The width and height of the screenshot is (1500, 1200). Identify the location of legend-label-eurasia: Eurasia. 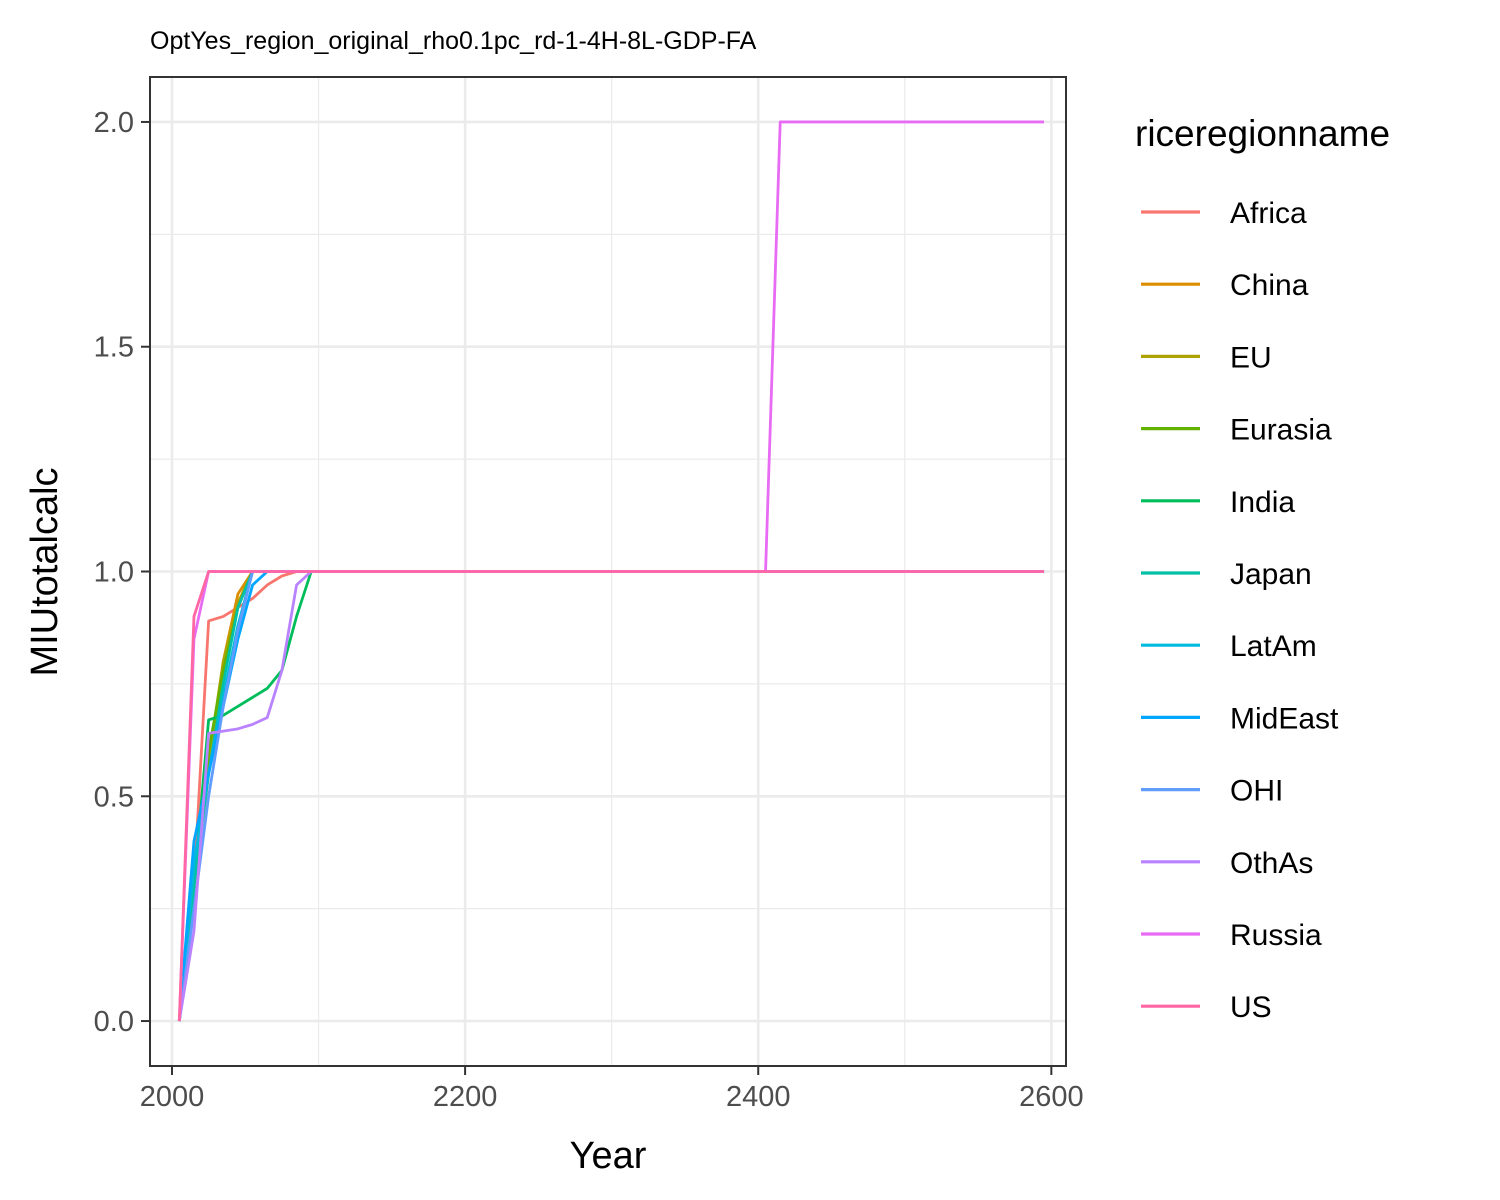
(1281, 430).